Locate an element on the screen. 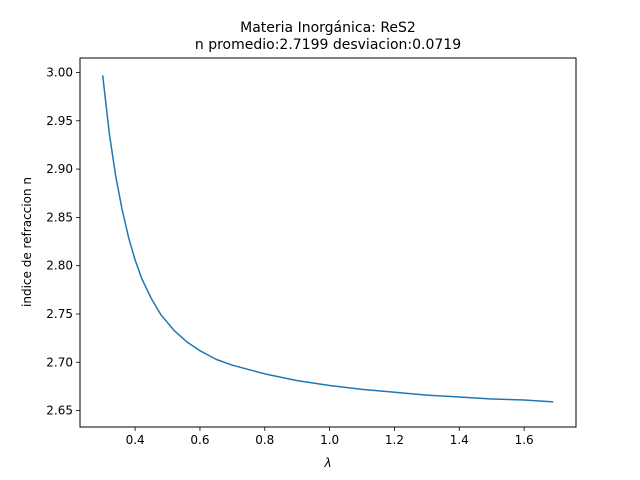 The height and width of the screenshot is (480, 640). chart-title: Materia Inorgánica: ReS2 is located at coordinates (328, 28).